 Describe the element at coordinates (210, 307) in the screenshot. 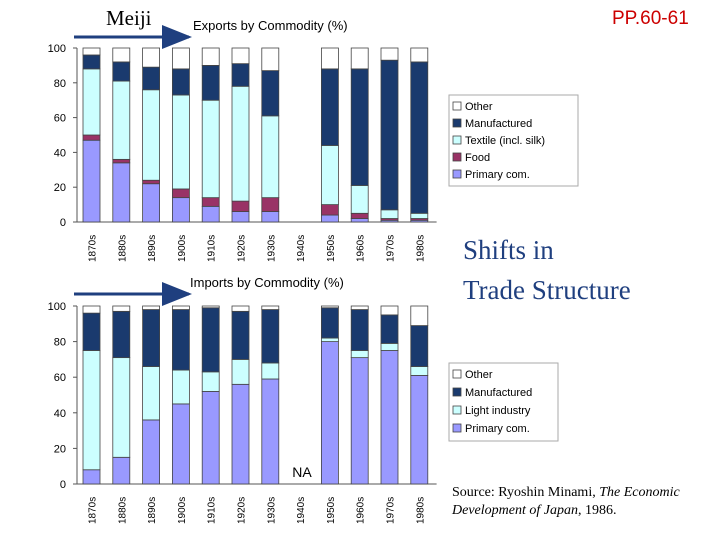

I see `imports-bar-other-1910s` at that location.